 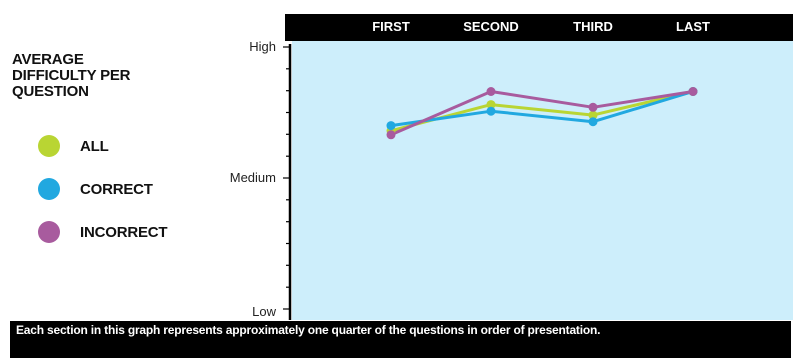 I want to click on x-tick-label: THIRD, so click(x=593, y=26).